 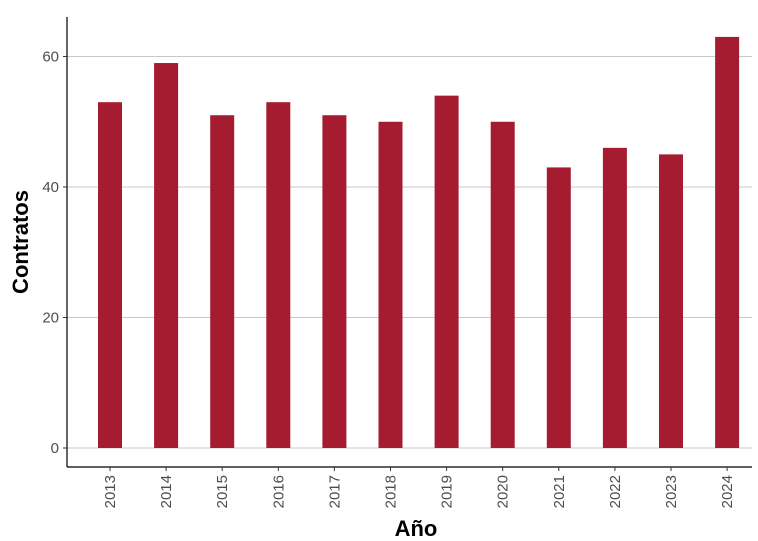 What do you see at coordinates (334, 491) in the screenshot?
I see `x-tick-label: 2017` at bounding box center [334, 491].